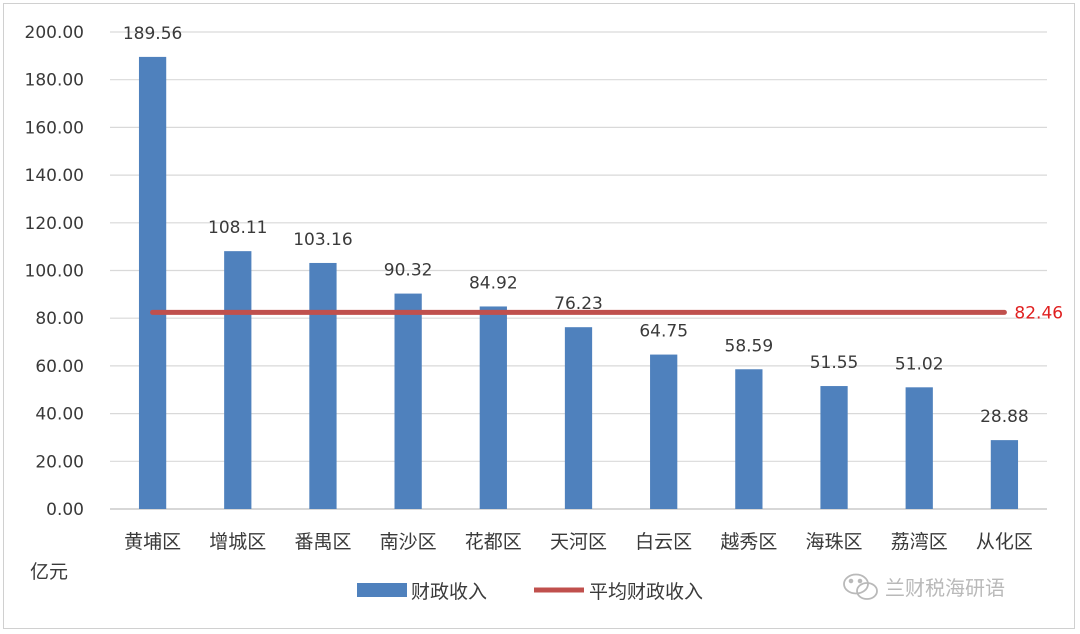 The image size is (1080, 634). What do you see at coordinates (1038, 313) in the screenshot?
I see `average-line-label: 82.46` at bounding box center [1038, 313].